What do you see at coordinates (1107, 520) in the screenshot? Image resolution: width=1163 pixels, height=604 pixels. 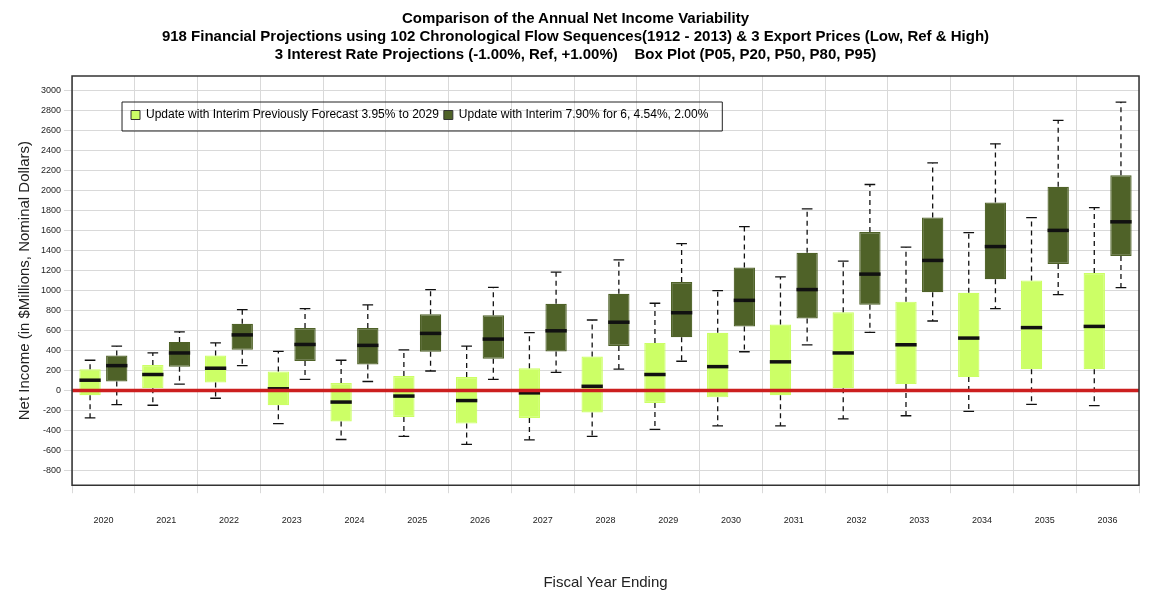 I see `x-tick-label: 2036` at bounding box center [1107, 520].